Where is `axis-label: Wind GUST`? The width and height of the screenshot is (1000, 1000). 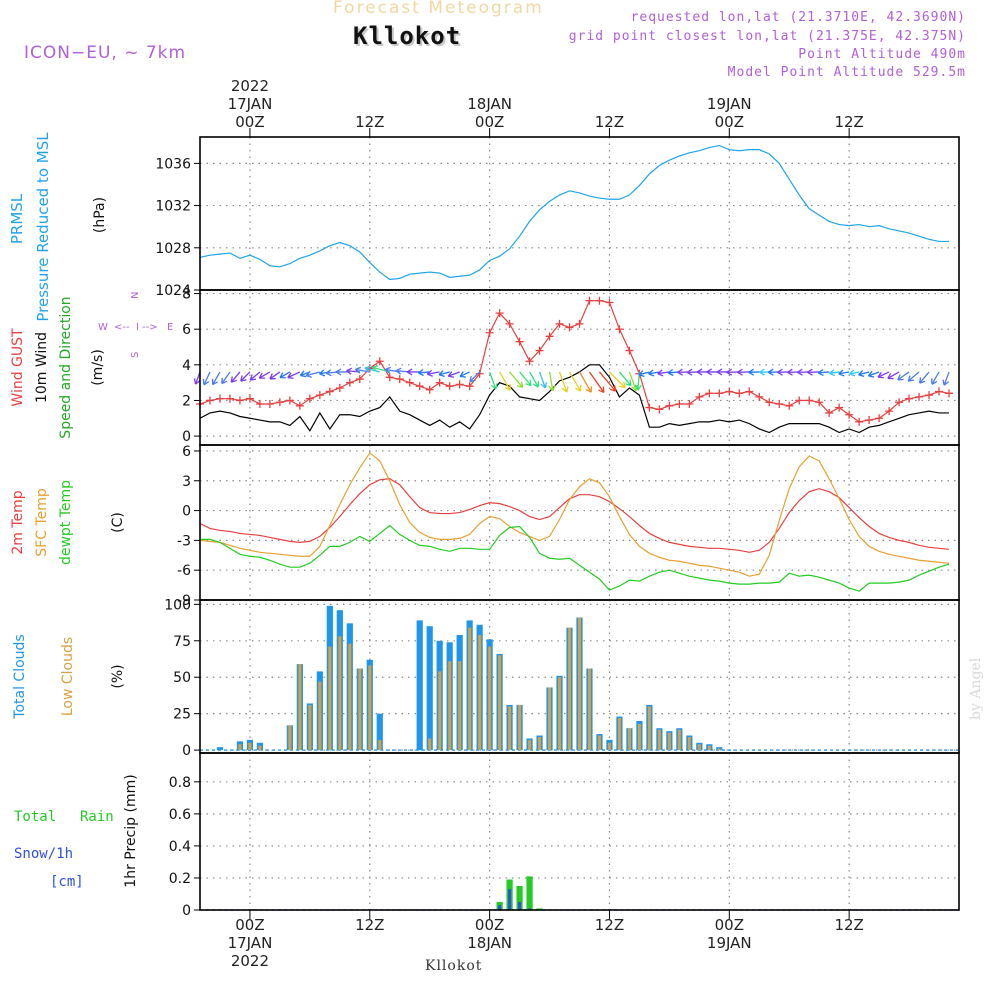
axis-label: Wind GUST is located at coordinates (18, 367).